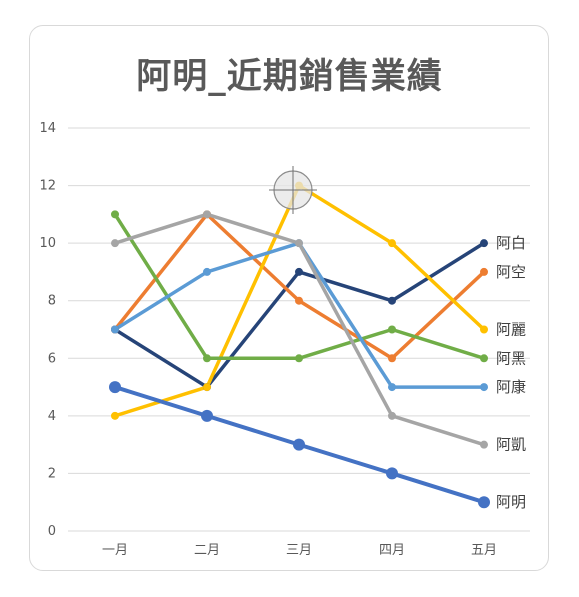  Describe the element at coordinates (299, 550) in the screenshot. I see `x-tick-label: 三月` at that location.